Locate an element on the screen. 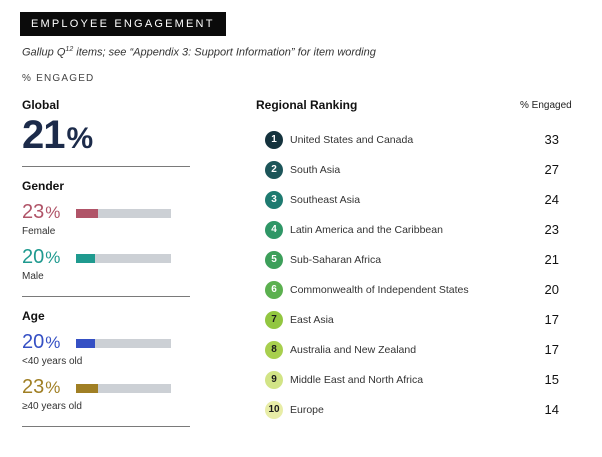 The height and width of the screenshot is (457, 602). global-number: 21 is located at coordinates (43, 135).